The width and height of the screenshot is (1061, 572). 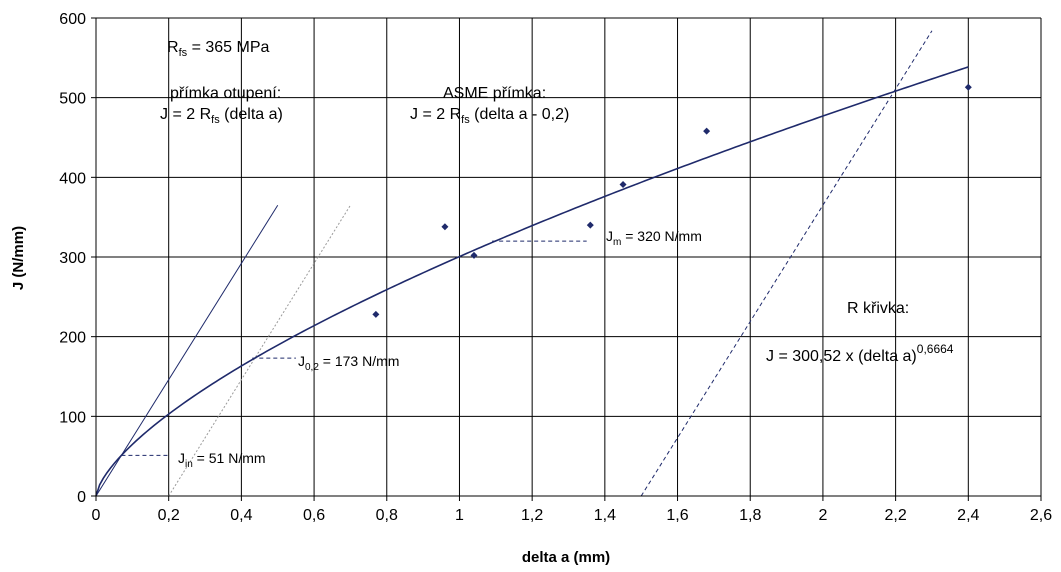 What do you see at coordinates (348, 363) in the screenshot?
I see `j02-label: J0,2 = 173 N/mm` at bounding box center [348, 363].